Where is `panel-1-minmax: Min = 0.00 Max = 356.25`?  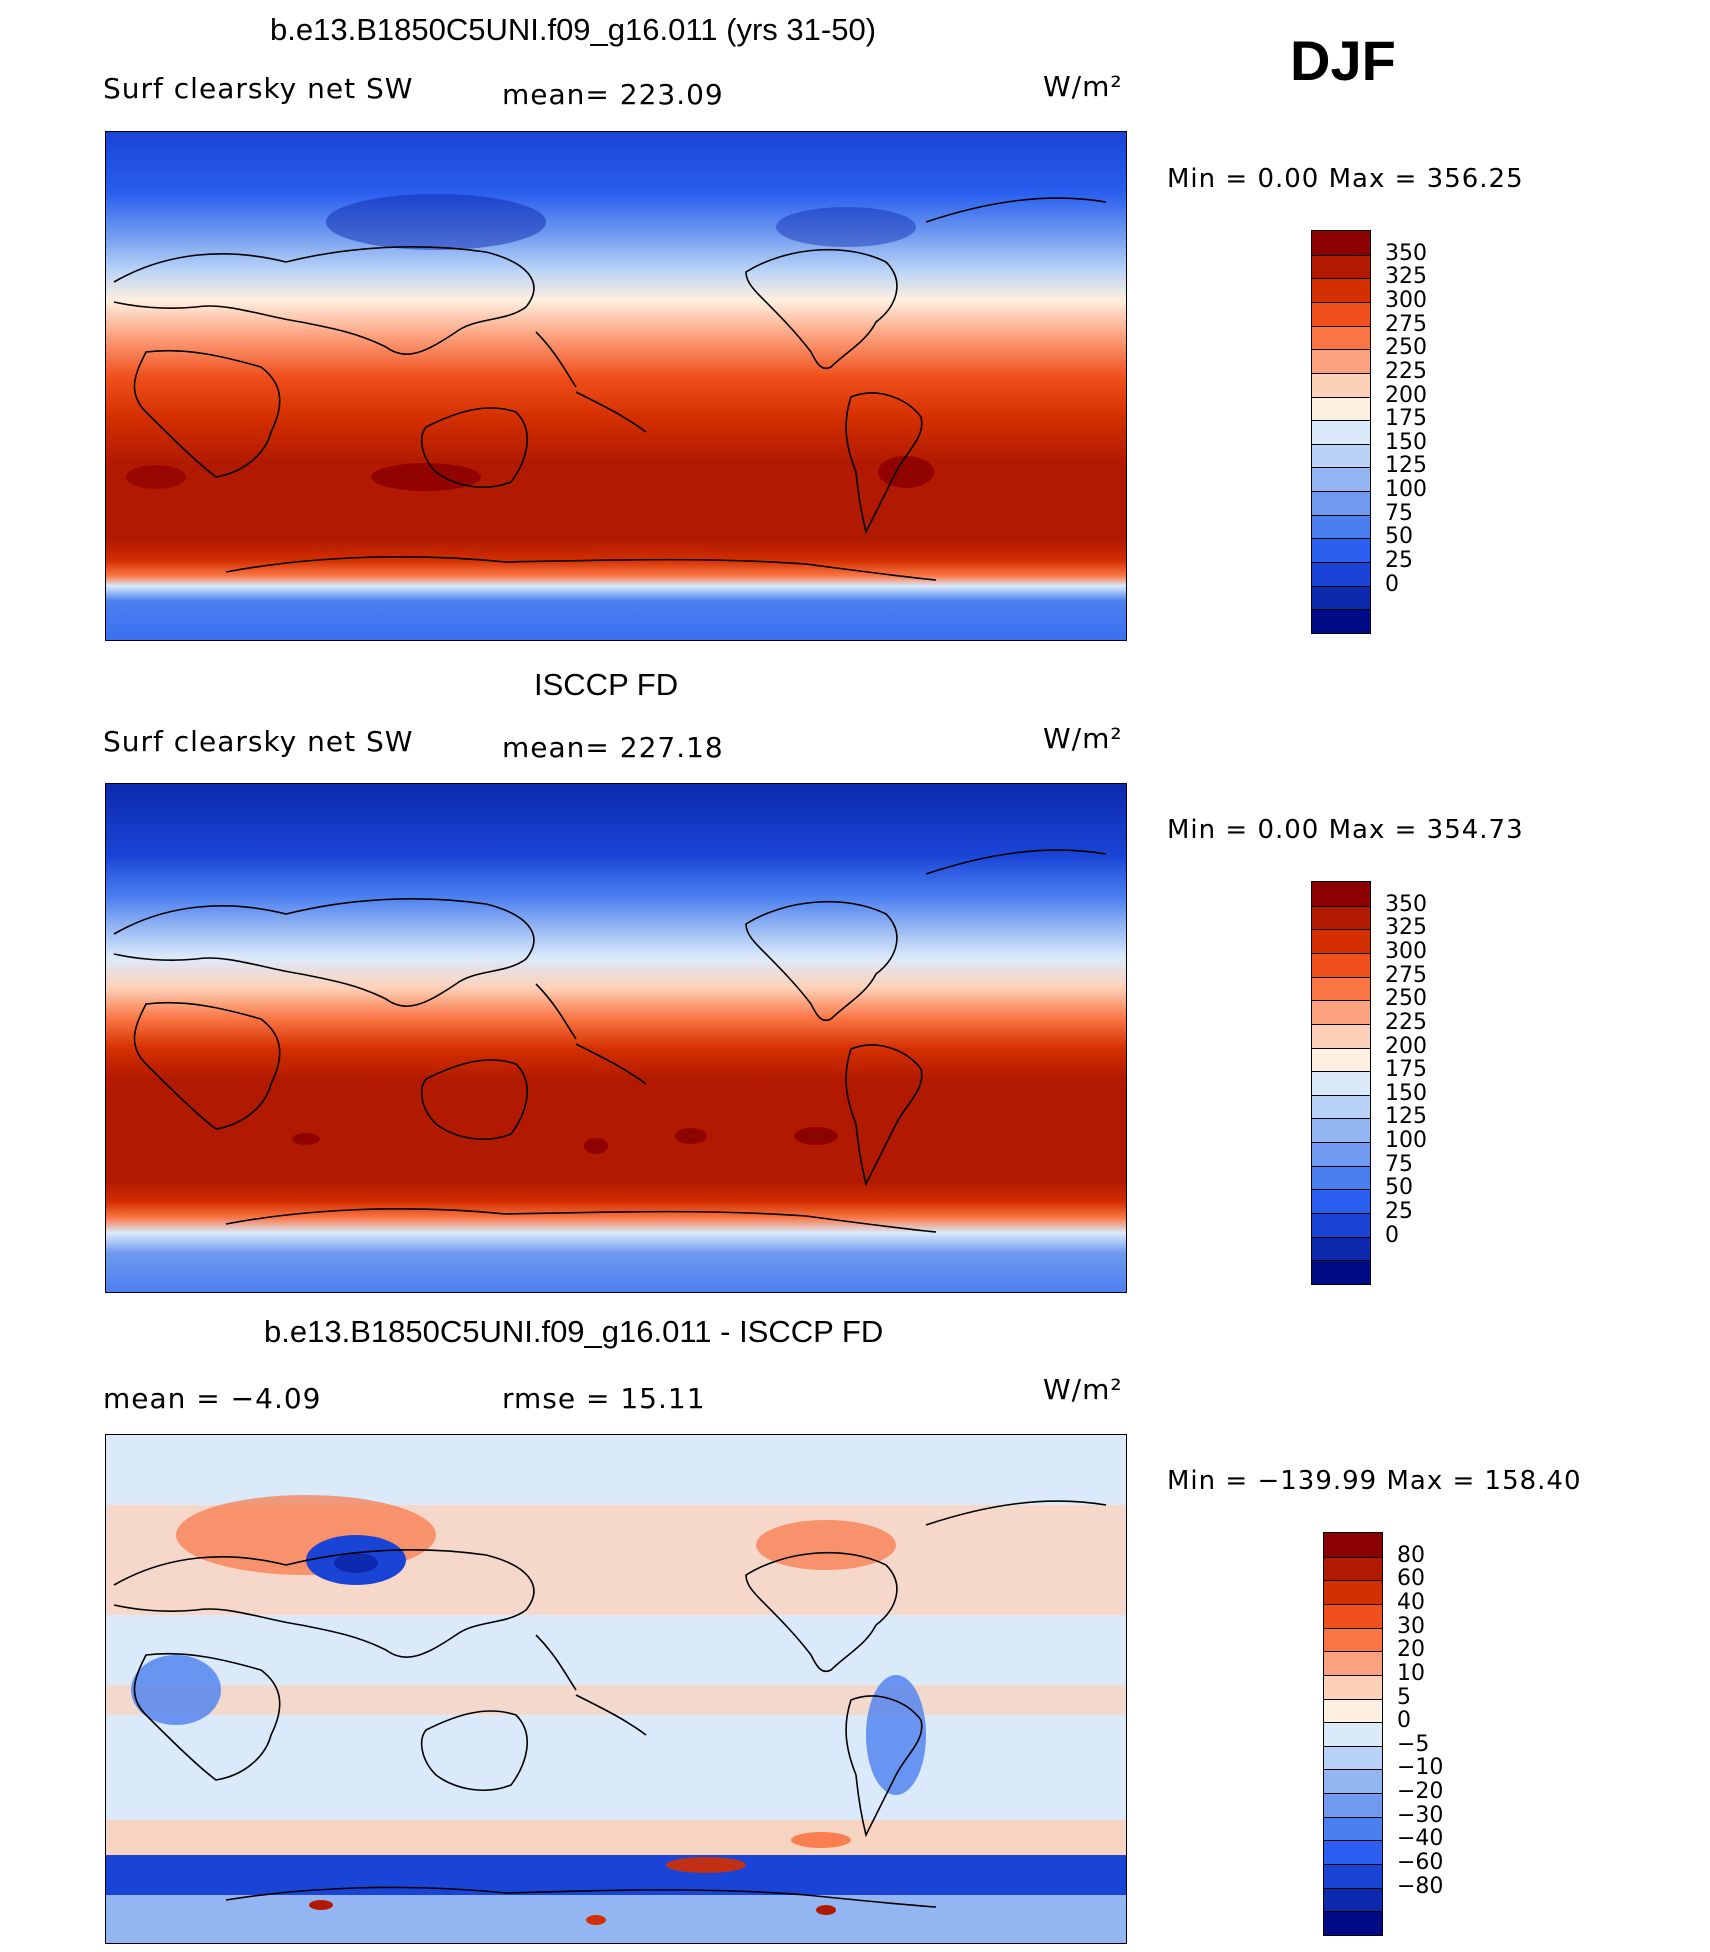
panel-1-minmax: Min = 0.00 Max = 356.25 is located at coordinates (1345, 179).